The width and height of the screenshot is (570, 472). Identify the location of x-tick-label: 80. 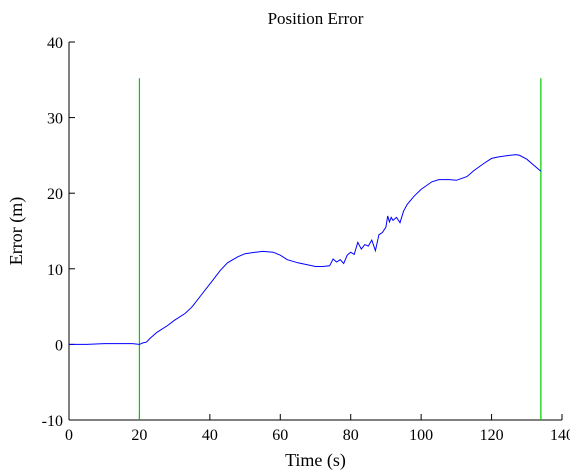
(351, 435).